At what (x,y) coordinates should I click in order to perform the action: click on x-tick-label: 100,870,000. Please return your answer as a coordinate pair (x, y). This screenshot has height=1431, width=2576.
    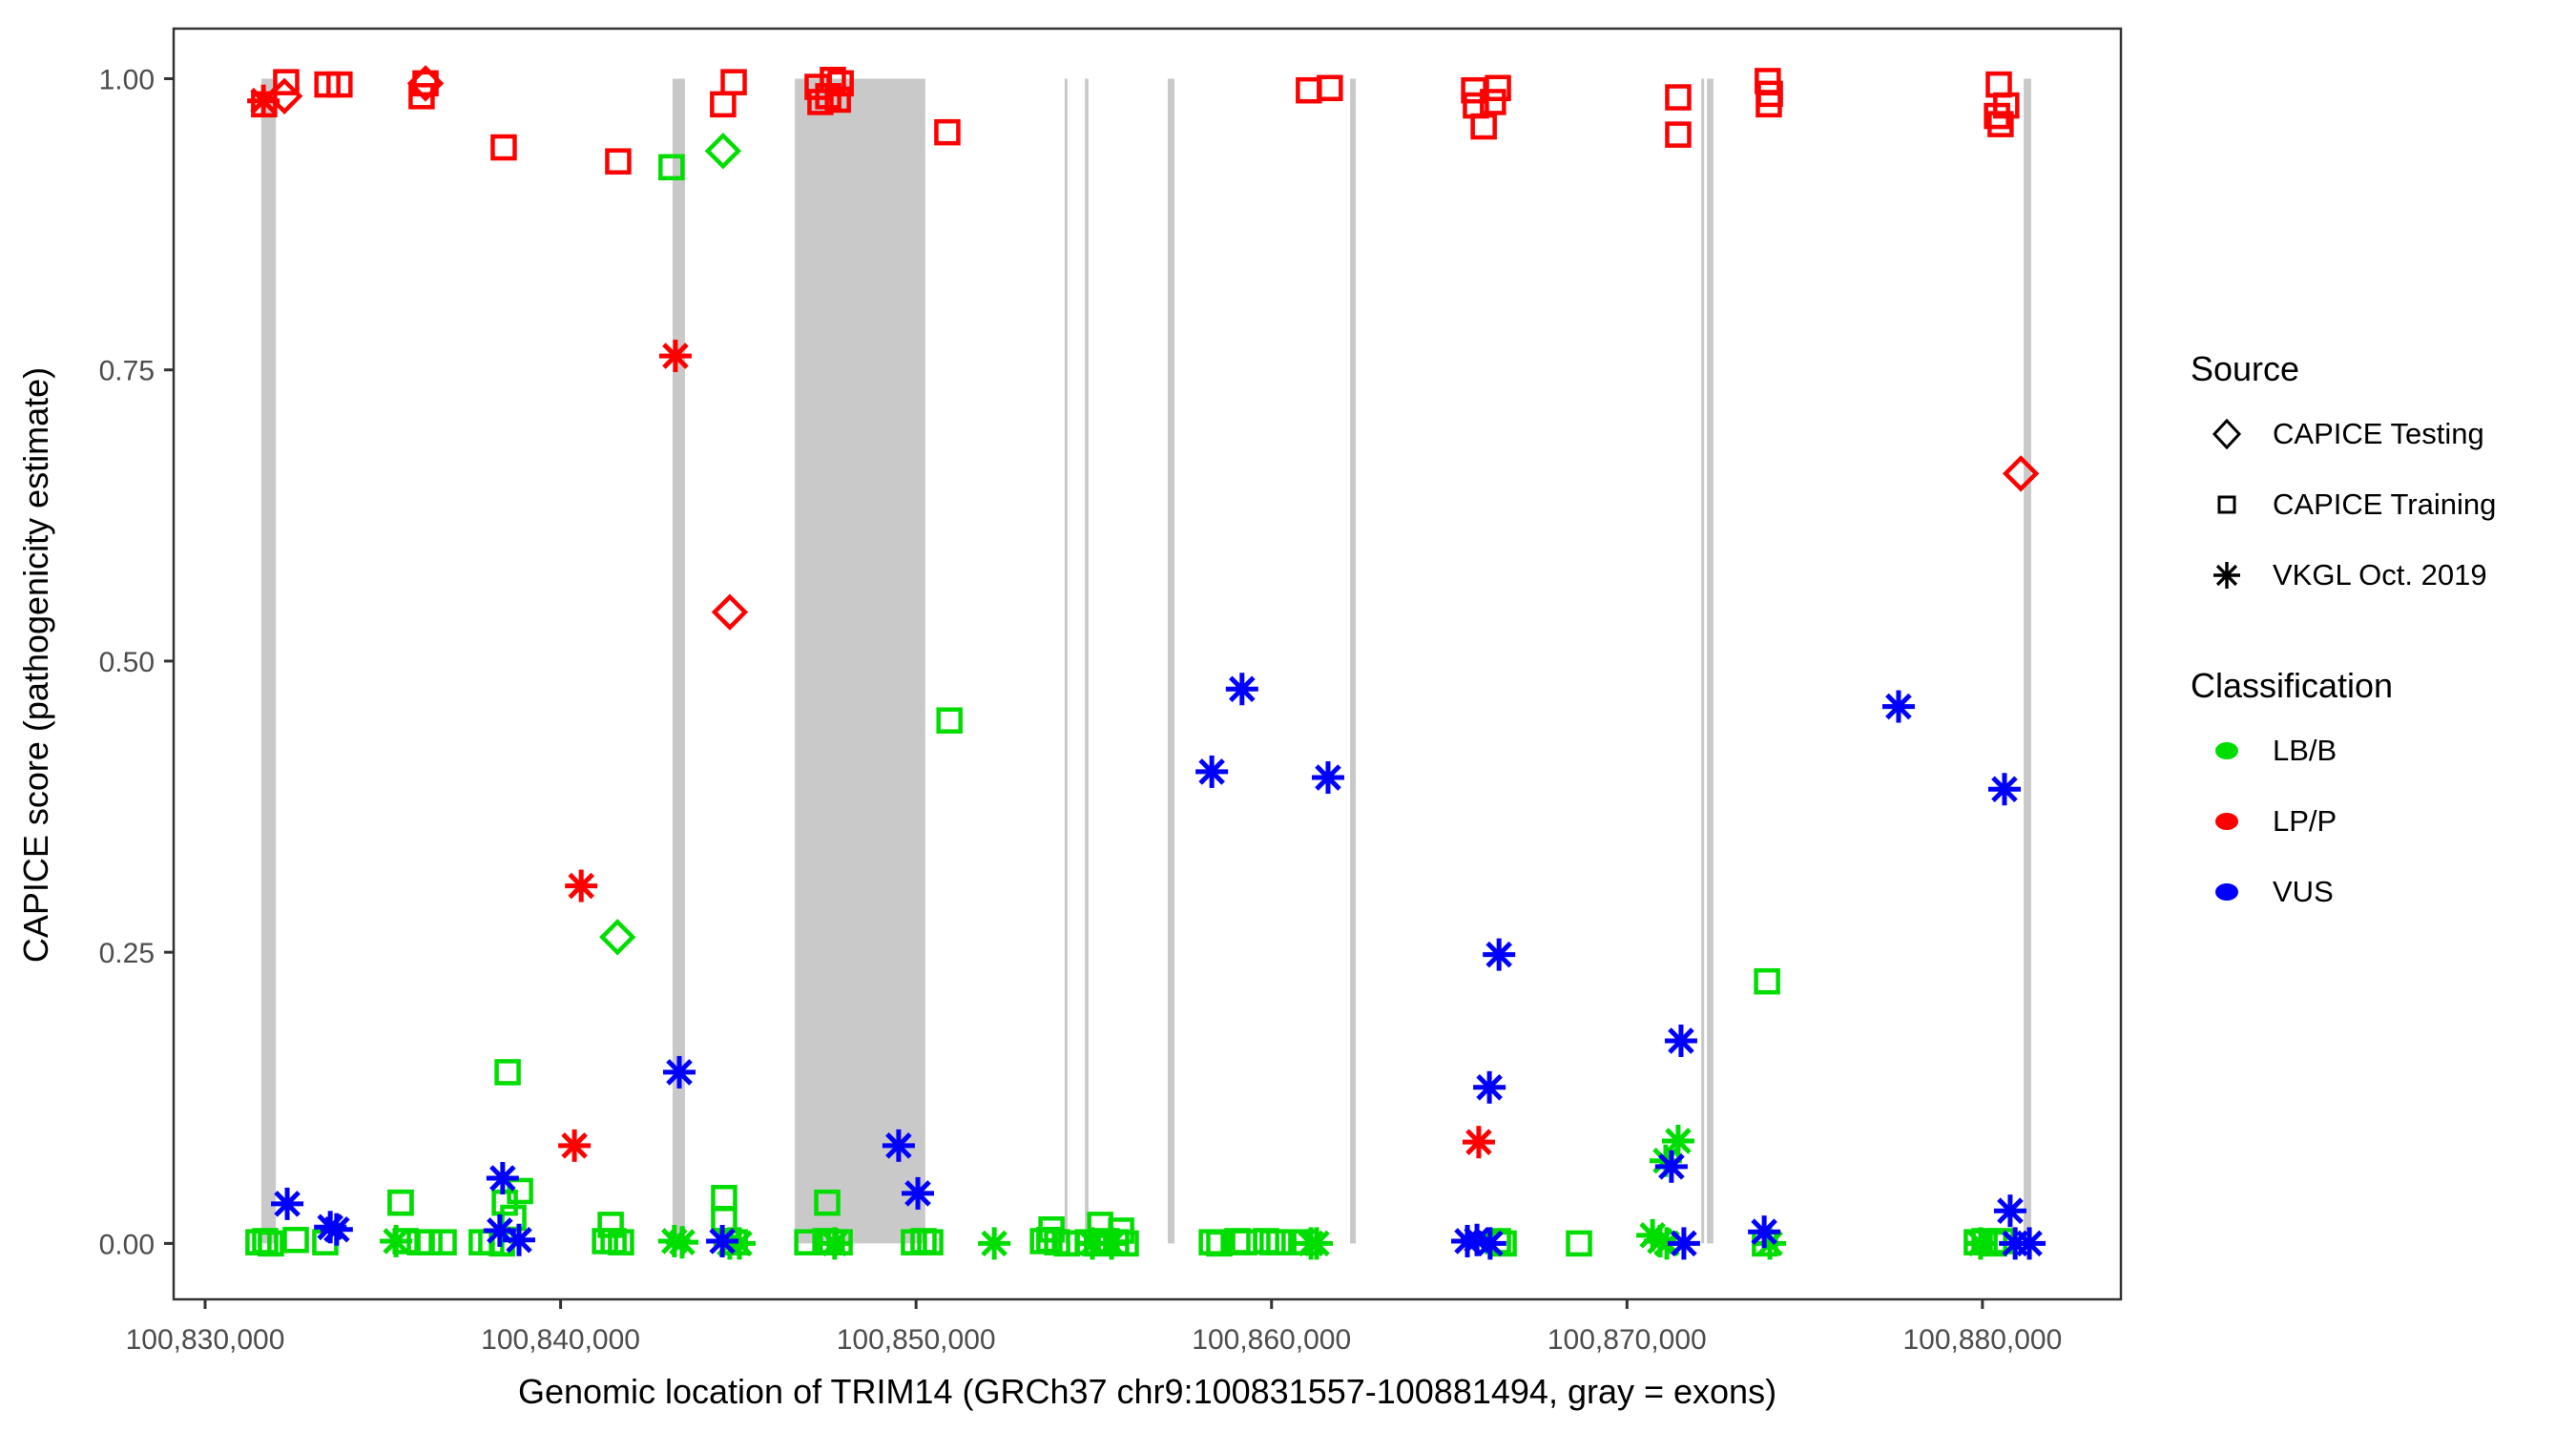
    Looking at the image, I should click on (1627, 1340).